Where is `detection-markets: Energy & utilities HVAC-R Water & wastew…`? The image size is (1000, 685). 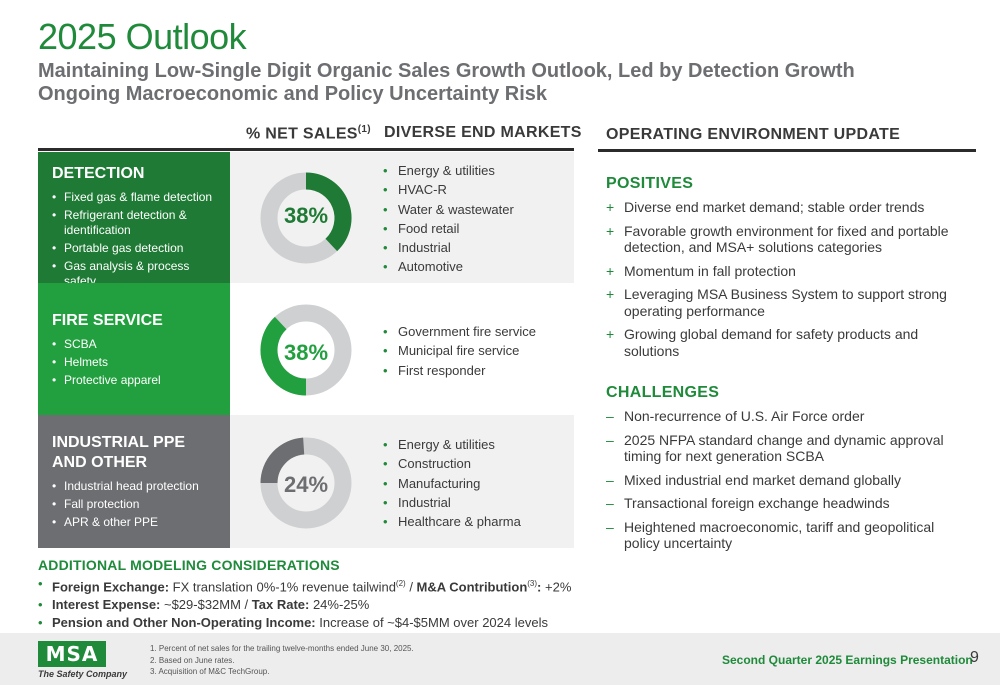
detection-markets: Energy & utilities HVAC-R Water & wastew… is located at coordinates (448, 219).